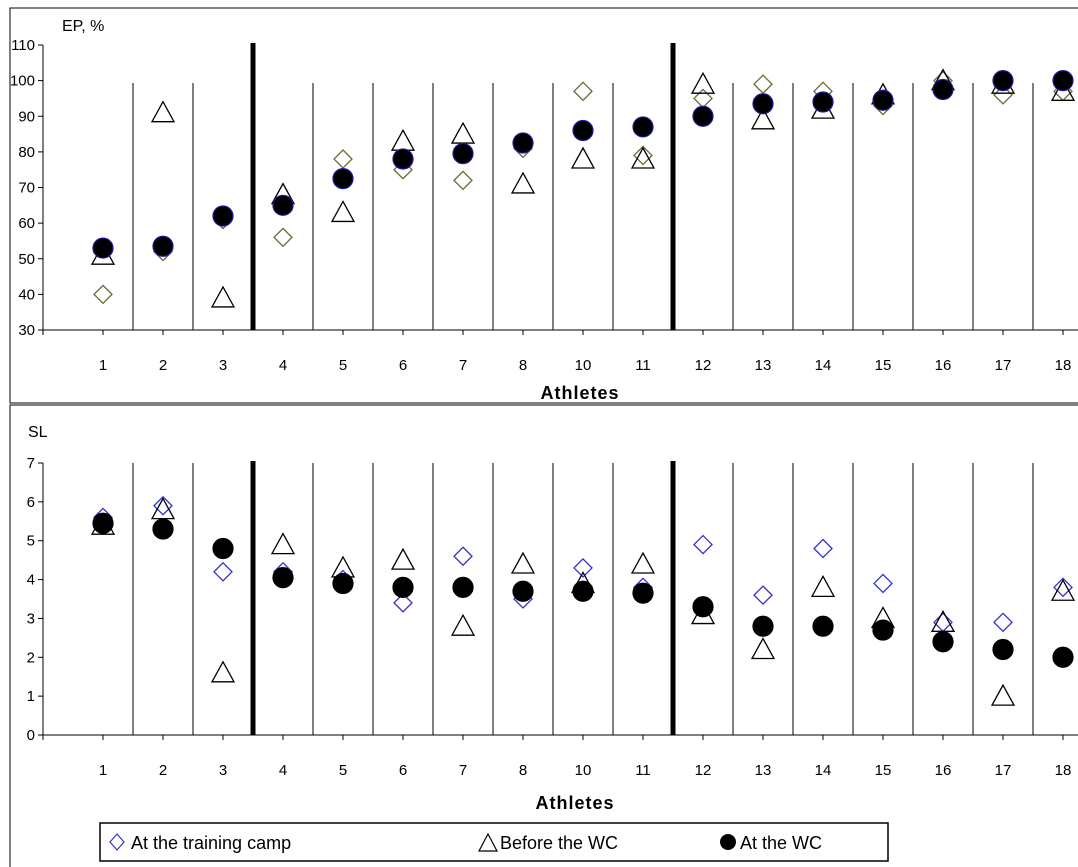  What do you see at coordinates (823, 770) in the screenshot?
I see `x-tick-label: 14` at bounding box center [823, 770].